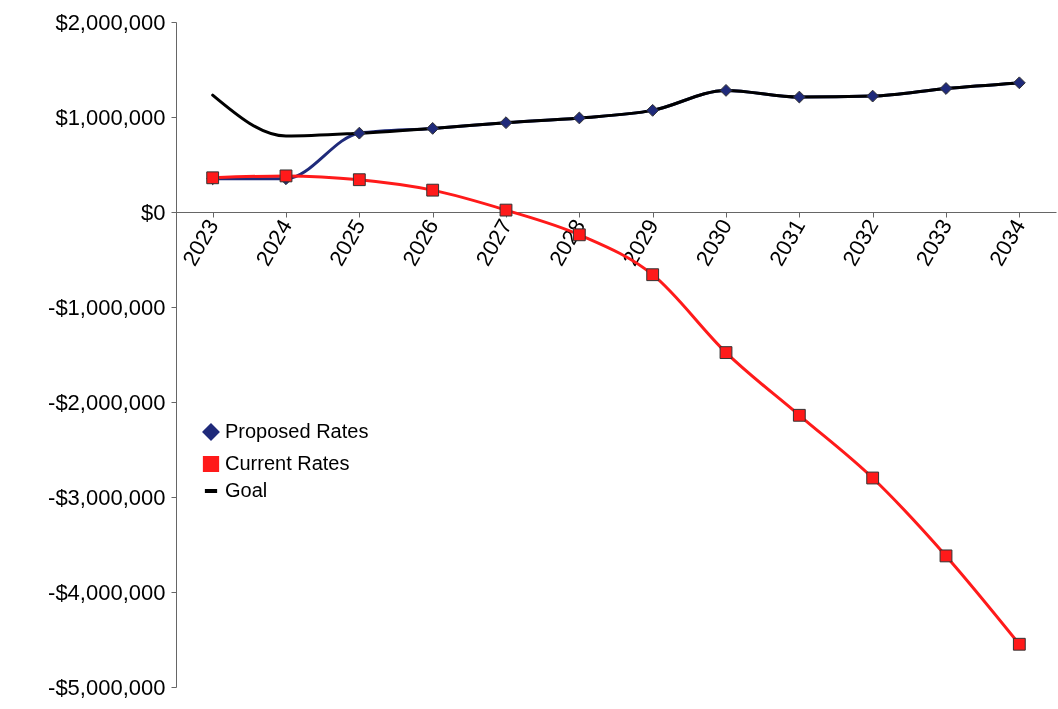  Describe the element at coordinates (153, 212) in the screenshot. I see `y-tick-label: $0` at that location.